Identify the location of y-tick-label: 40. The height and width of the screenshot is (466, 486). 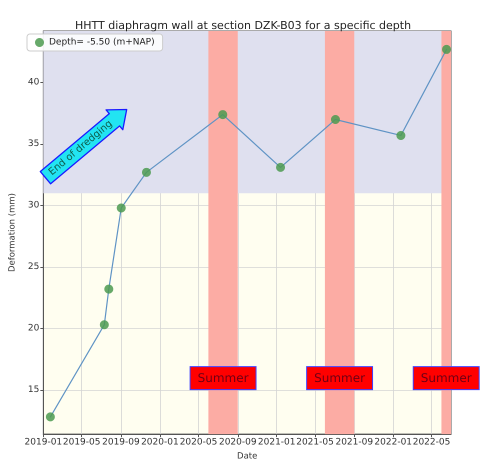
(34, 83).